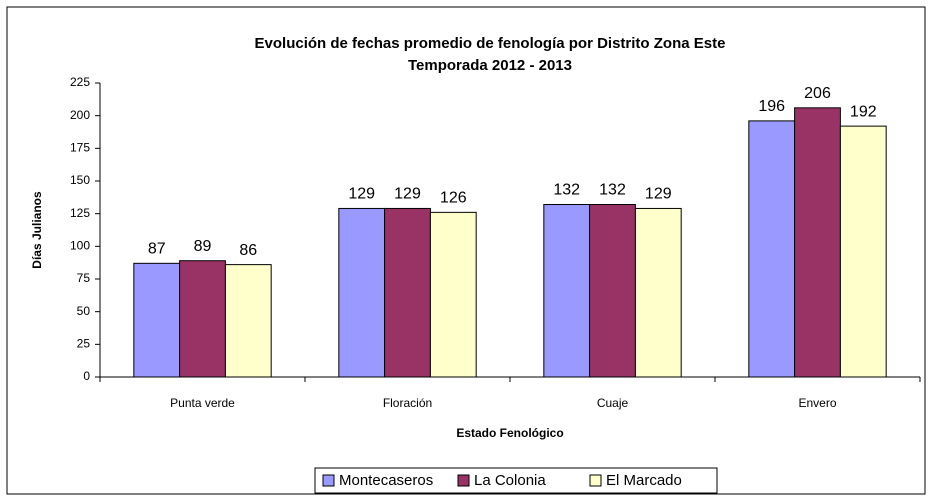 The image size is (933, 498). Describe the element at coordinates (817, 93) in the screenshot. I see `value-label: 206` at that location.